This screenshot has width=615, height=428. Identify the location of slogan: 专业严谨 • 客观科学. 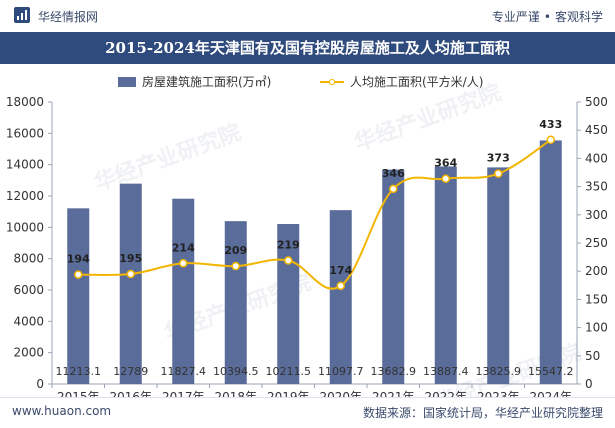
(547, 16).